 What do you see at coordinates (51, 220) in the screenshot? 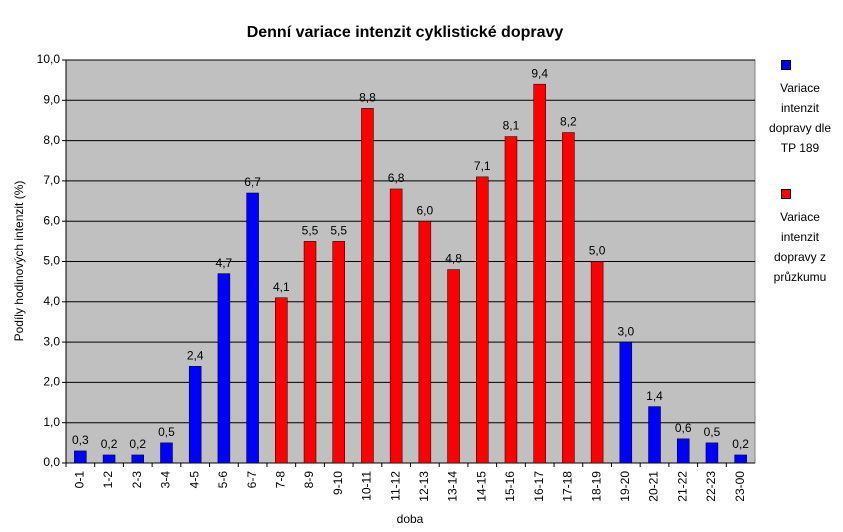
I see `y-tick-label: 6,0` at bounding box center [51, 220].